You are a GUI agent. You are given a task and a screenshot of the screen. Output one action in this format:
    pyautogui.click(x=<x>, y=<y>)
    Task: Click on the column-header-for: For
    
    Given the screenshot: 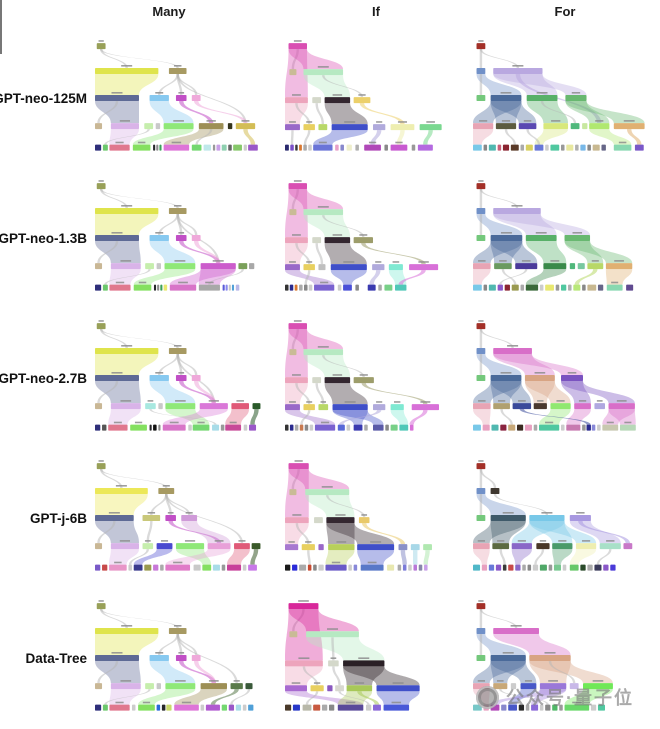 What is the action you would take?
    pyautogui.click(x=565, y=11)
    